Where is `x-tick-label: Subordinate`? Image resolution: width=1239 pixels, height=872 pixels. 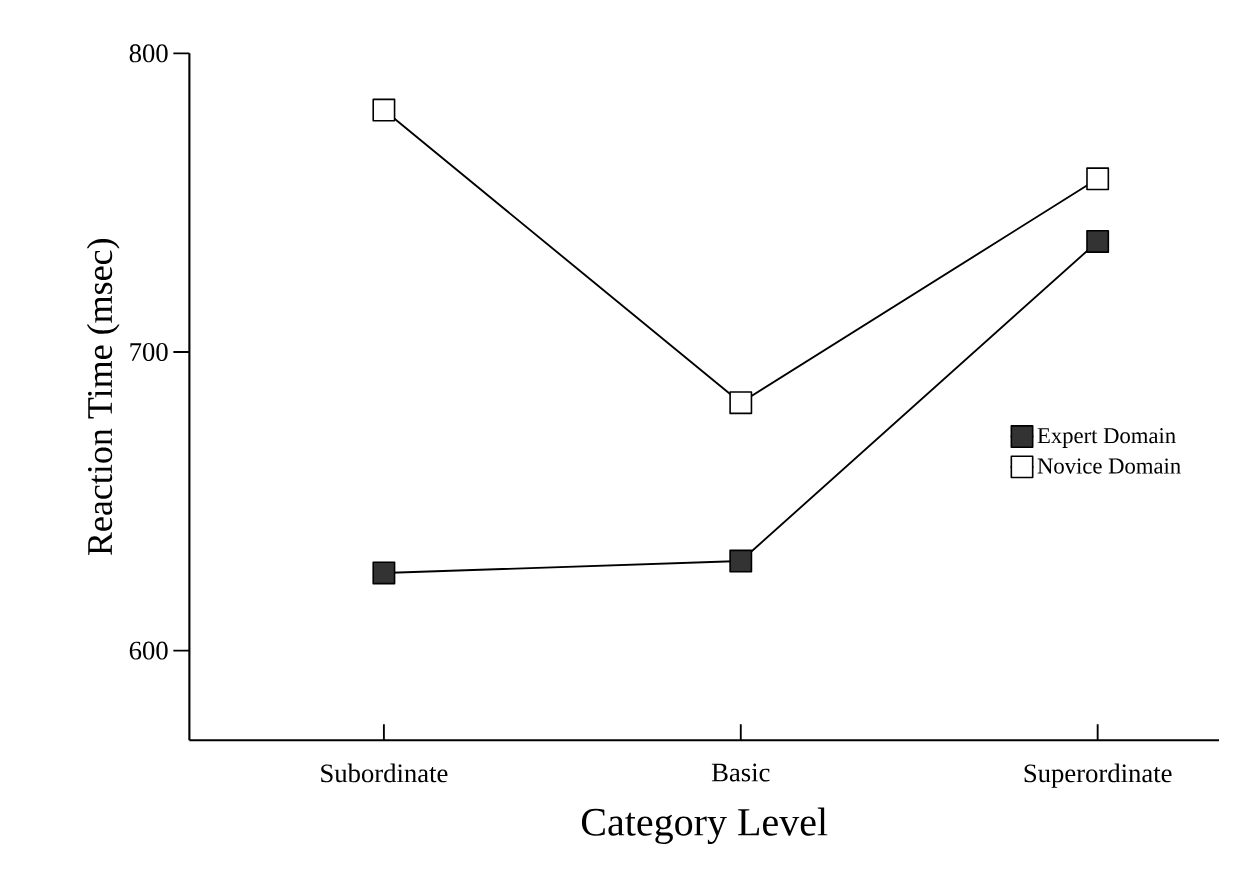 x-tick-label: Subordinate is located at coordinates (384, 773).